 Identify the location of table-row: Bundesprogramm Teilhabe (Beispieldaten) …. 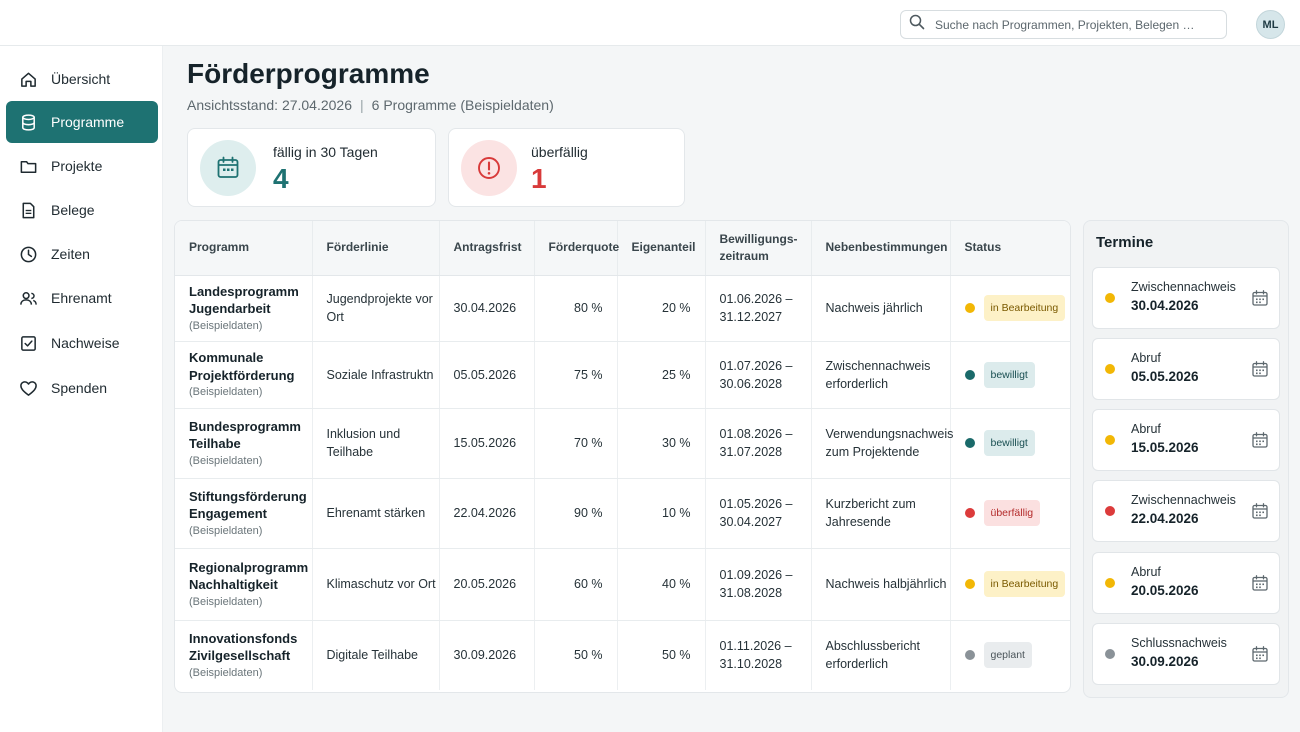
(622, 443).